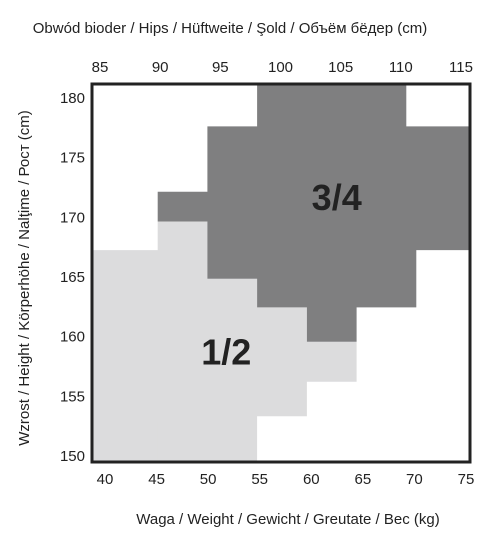 This screenshot has width=501, height=546. Describe the element at coordinates (105, 479) in the screenshot. I see `weight-tick-label: 40` at that location.